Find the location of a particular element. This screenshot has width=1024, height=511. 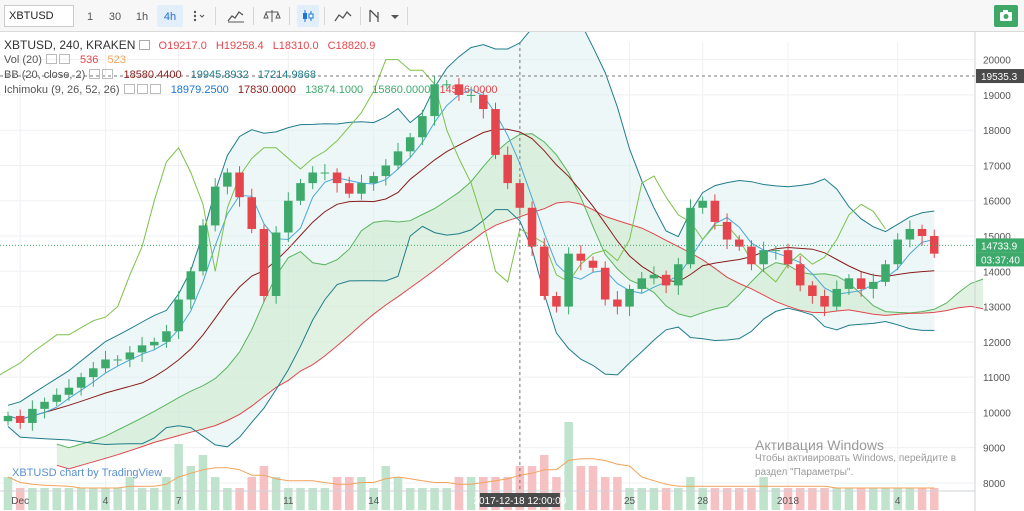

candles-style-icon is located at coordinates (308, 16).